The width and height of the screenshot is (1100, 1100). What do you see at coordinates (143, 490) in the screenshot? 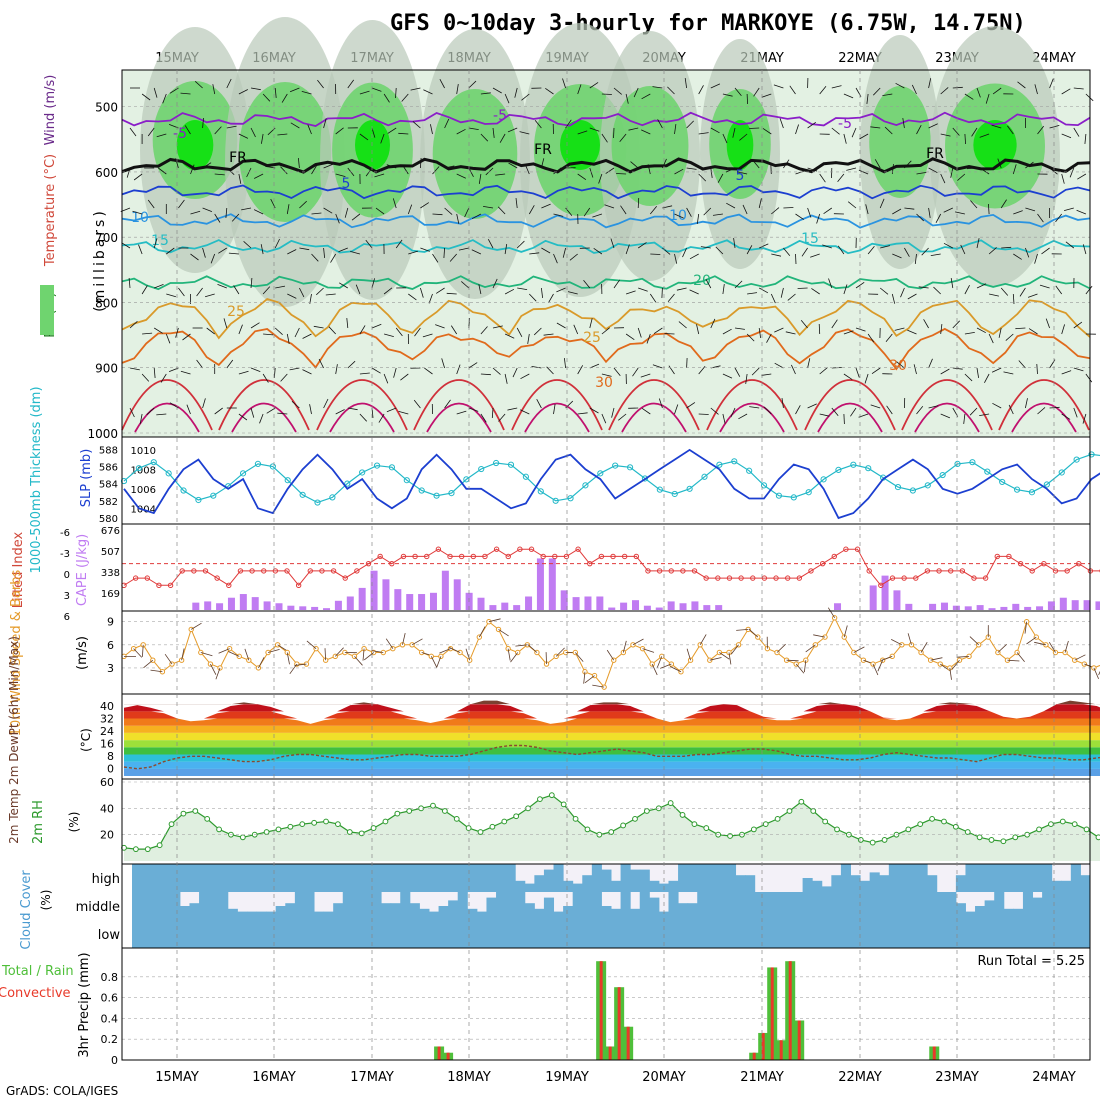
I see `slp-tick: 1006` at bounding box center [143, 490].